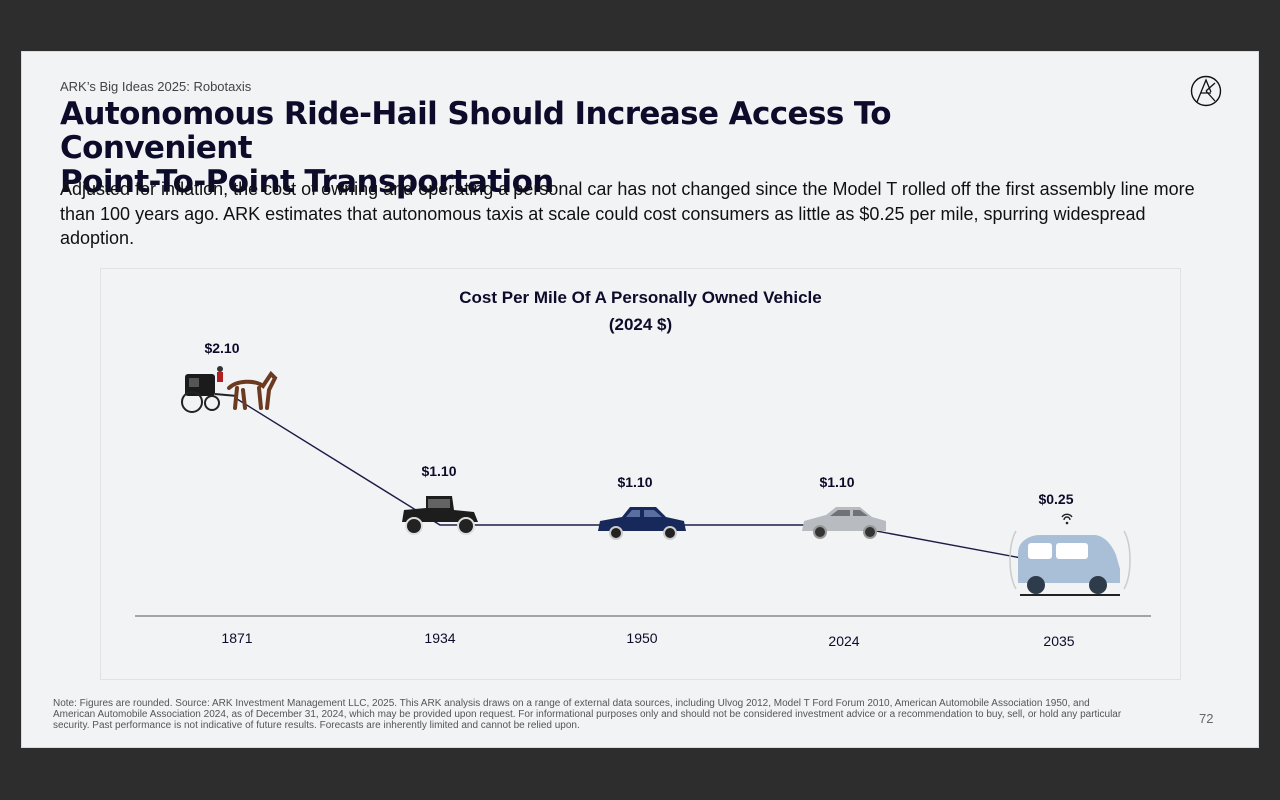 Image resolution: width=1280 pixels, height=800 pixels. Describe the element at coordinates (843, 641) in the screenshot. I see `x-tick-label: 2024` at that location.